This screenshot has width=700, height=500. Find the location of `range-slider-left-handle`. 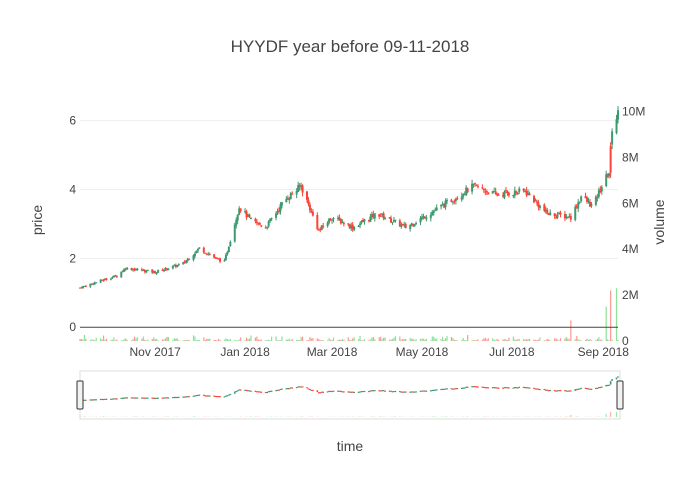

range-slider-left-handle is located at coordinates (80, 395).